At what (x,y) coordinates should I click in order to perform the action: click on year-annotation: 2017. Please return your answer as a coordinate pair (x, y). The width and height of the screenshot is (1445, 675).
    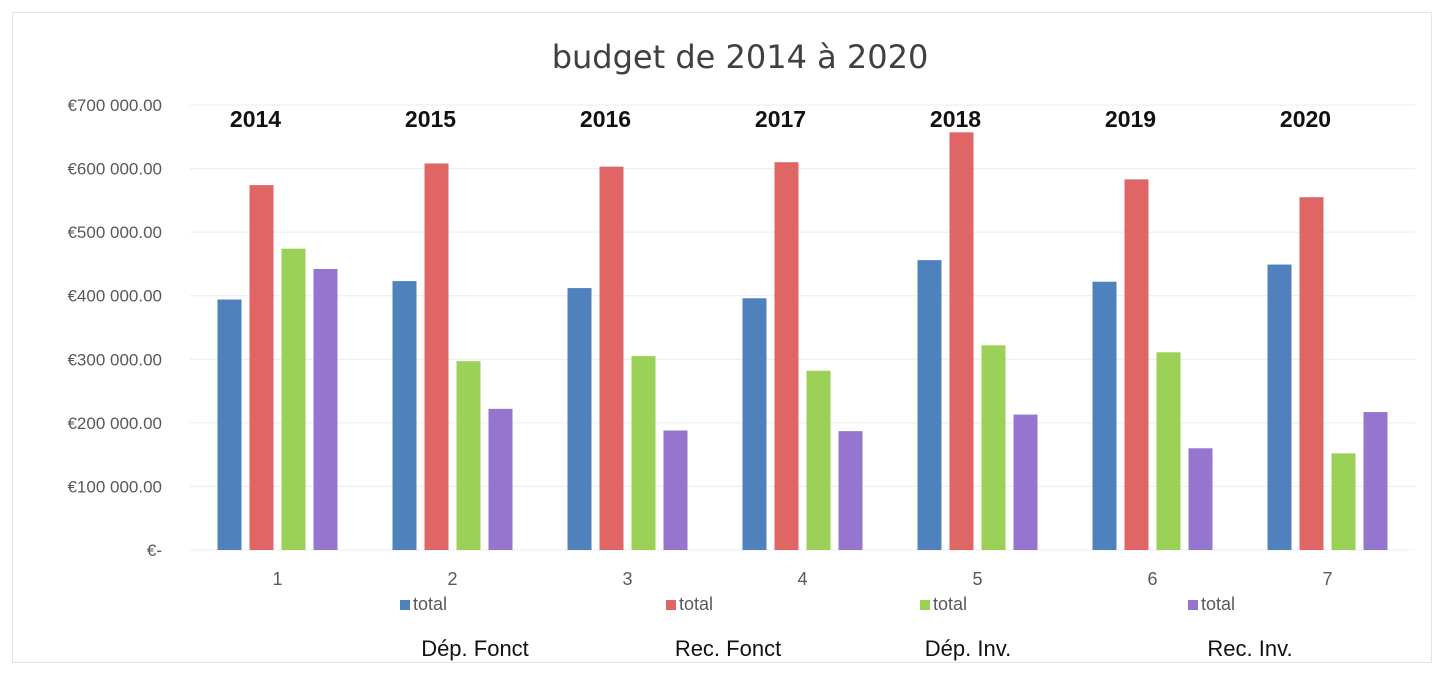
    Looking at the image, I should click on (780, 119).